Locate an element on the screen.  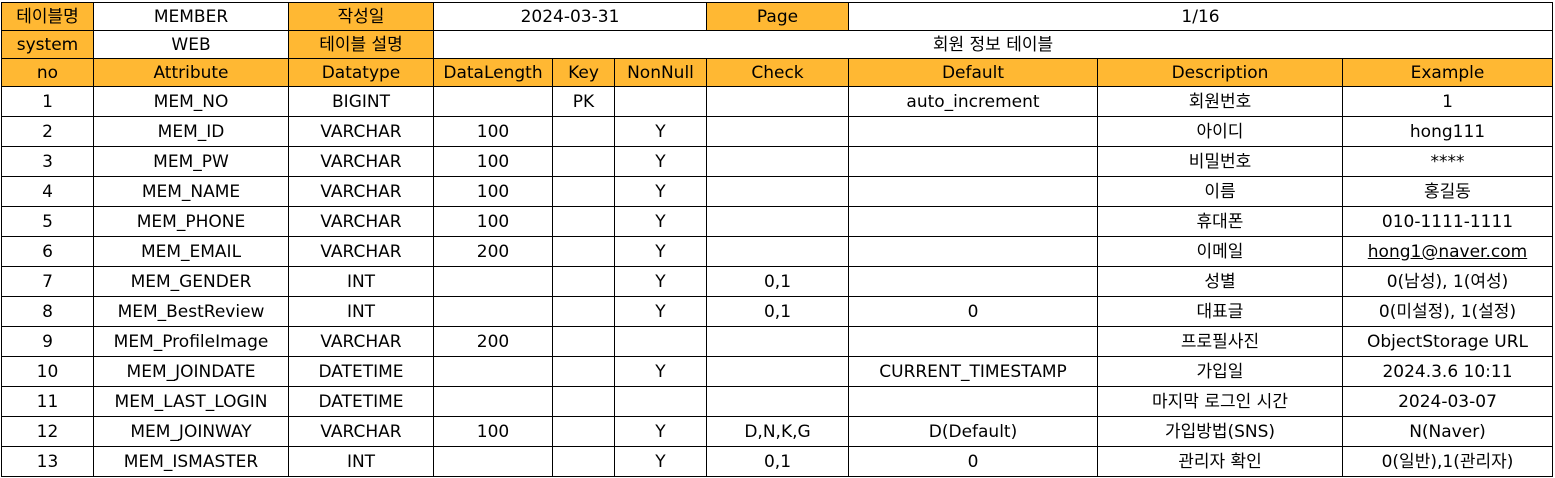
col-header-datalength: DataLength is located at coordinates (493, 72).